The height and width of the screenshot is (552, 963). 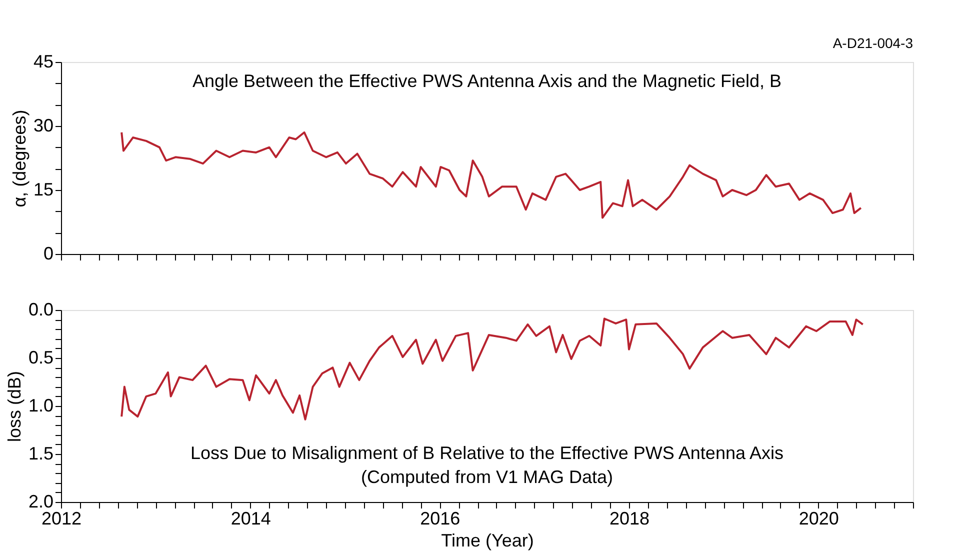 I want to click on y-tick-label: 0.5, so click(x=41, y=358).